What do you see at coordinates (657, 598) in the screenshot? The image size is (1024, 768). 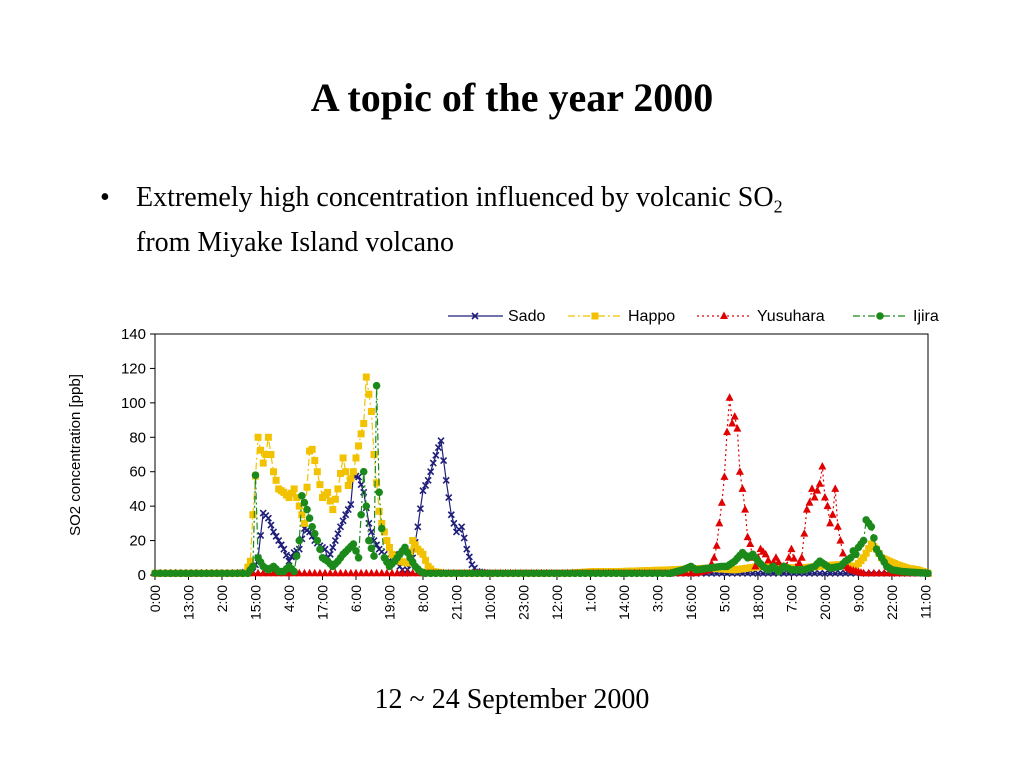 I see `x-tick-label: 3:00` at bounding box center [657, 598].